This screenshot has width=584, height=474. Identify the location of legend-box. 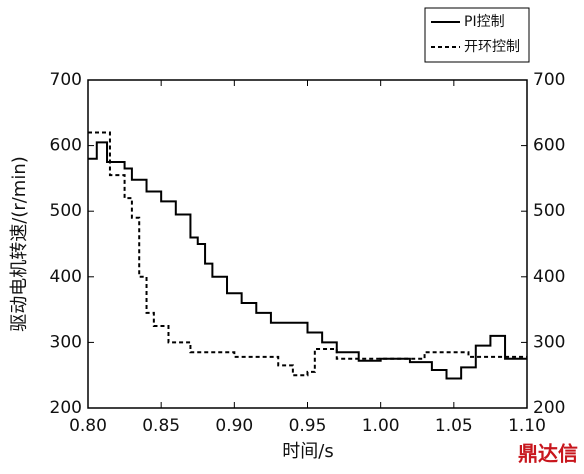
(477, 35).